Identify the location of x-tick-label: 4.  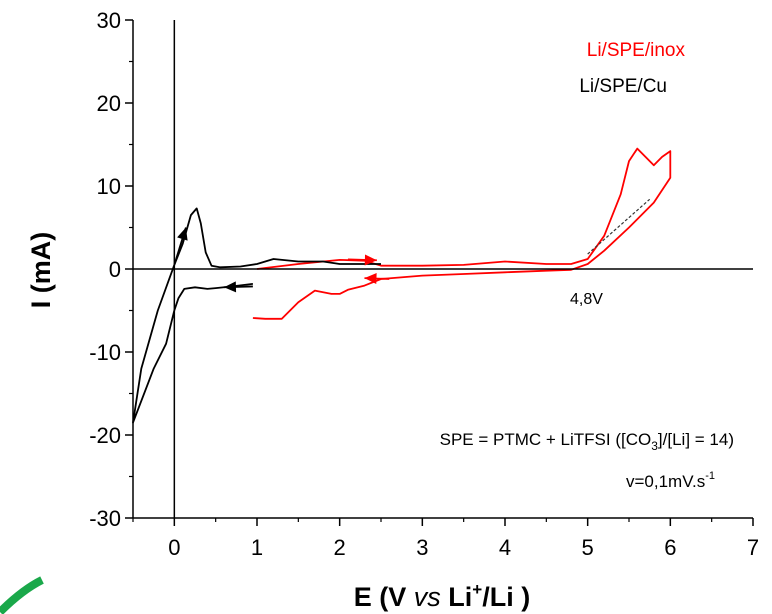
(505, 547).